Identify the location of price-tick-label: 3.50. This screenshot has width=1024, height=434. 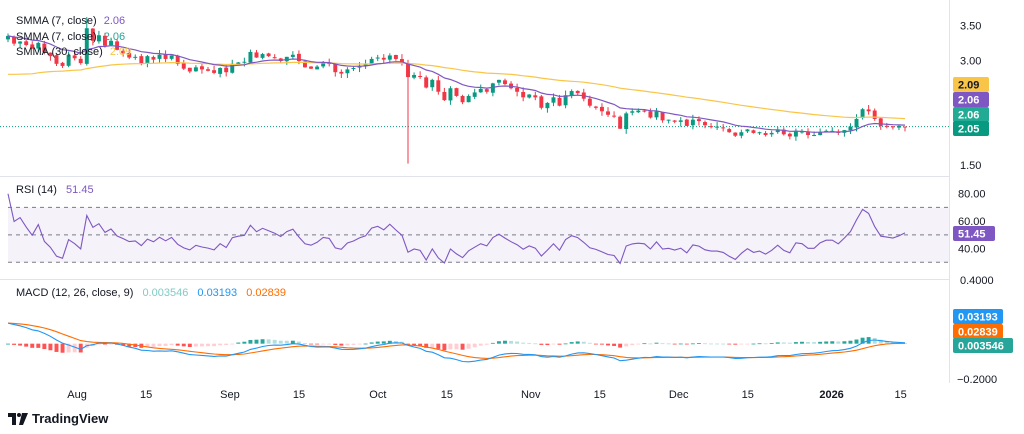
(970, 26).